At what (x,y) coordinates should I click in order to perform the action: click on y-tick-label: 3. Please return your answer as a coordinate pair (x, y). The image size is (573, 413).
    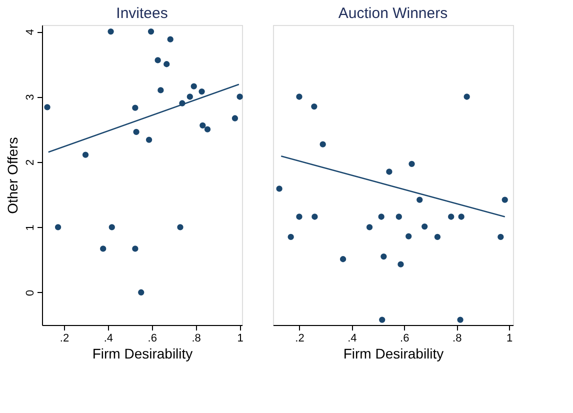
    Looking at the image, I should click on (30, 97).